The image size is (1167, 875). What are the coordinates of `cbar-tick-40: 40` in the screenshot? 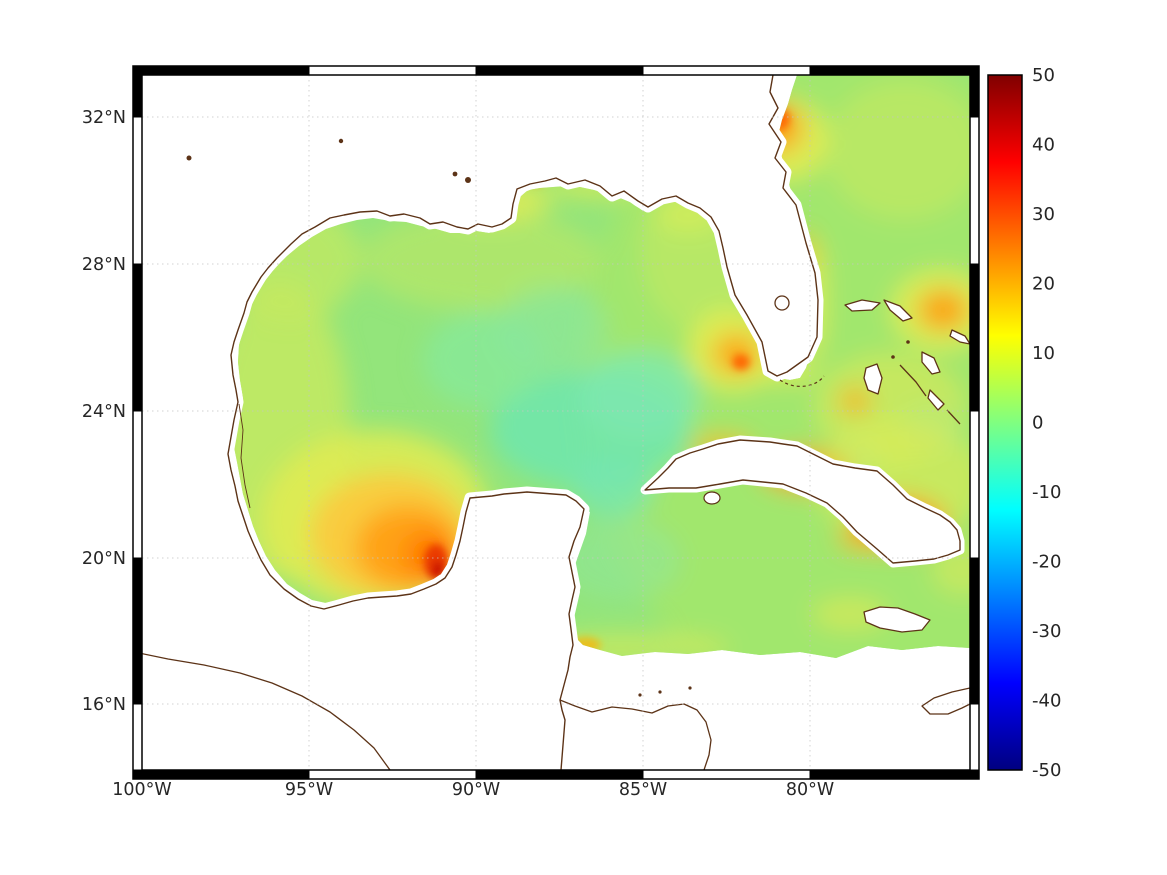 It's located at (1043, 145).